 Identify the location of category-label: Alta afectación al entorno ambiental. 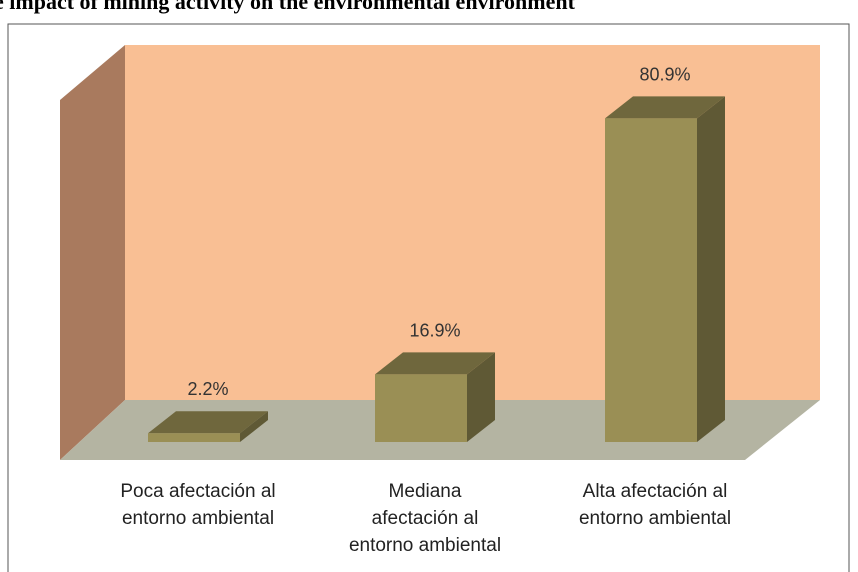
(655, 505).